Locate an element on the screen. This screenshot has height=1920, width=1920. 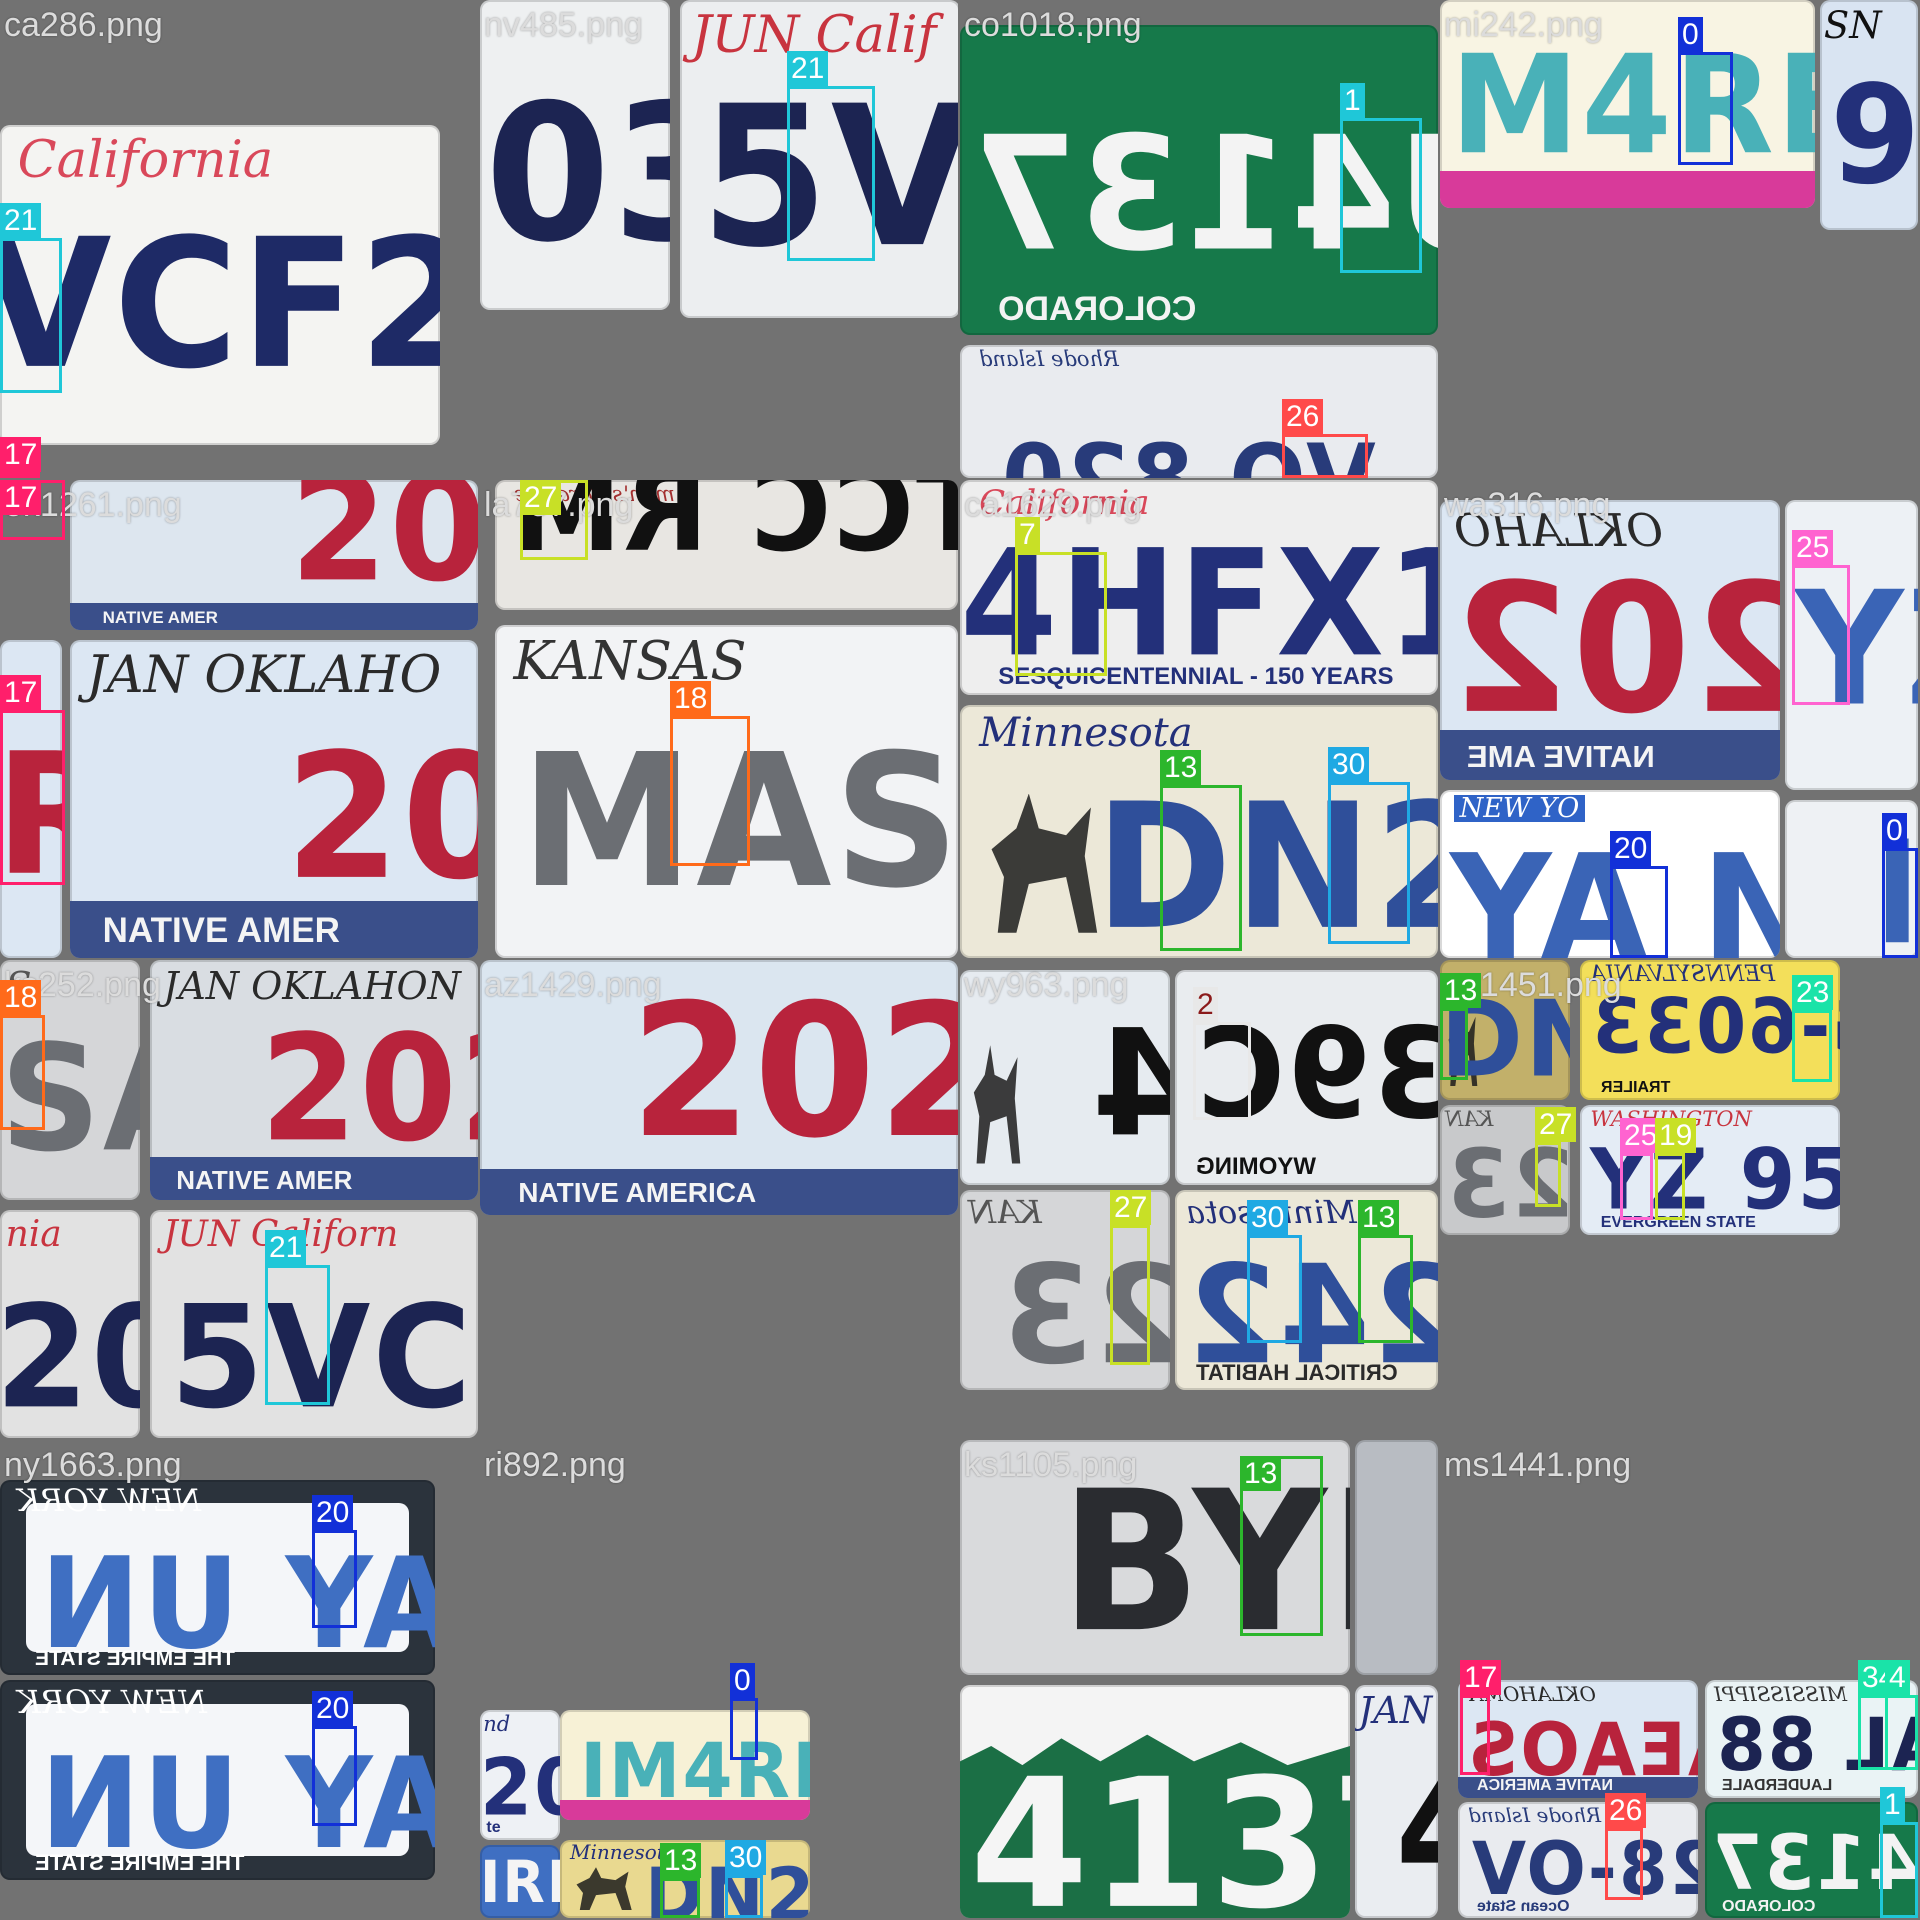
tile-filename: az1429.png is located at coordinates (573, 985).